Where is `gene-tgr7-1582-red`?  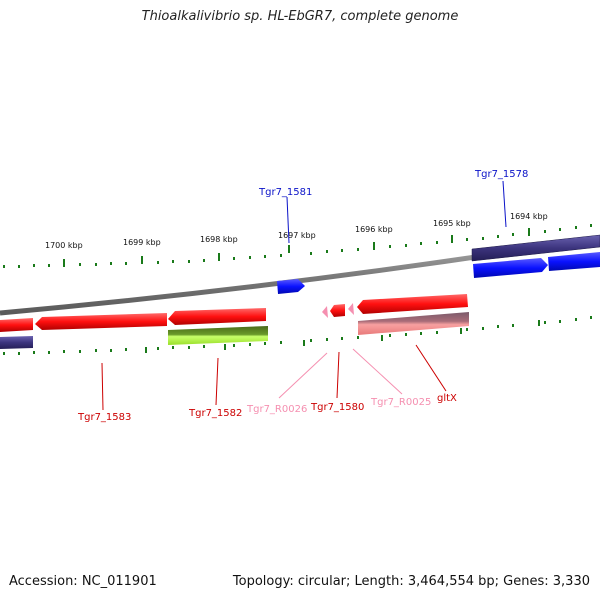 gene-tgr7-1582-red is located at coordinates (217, 316).